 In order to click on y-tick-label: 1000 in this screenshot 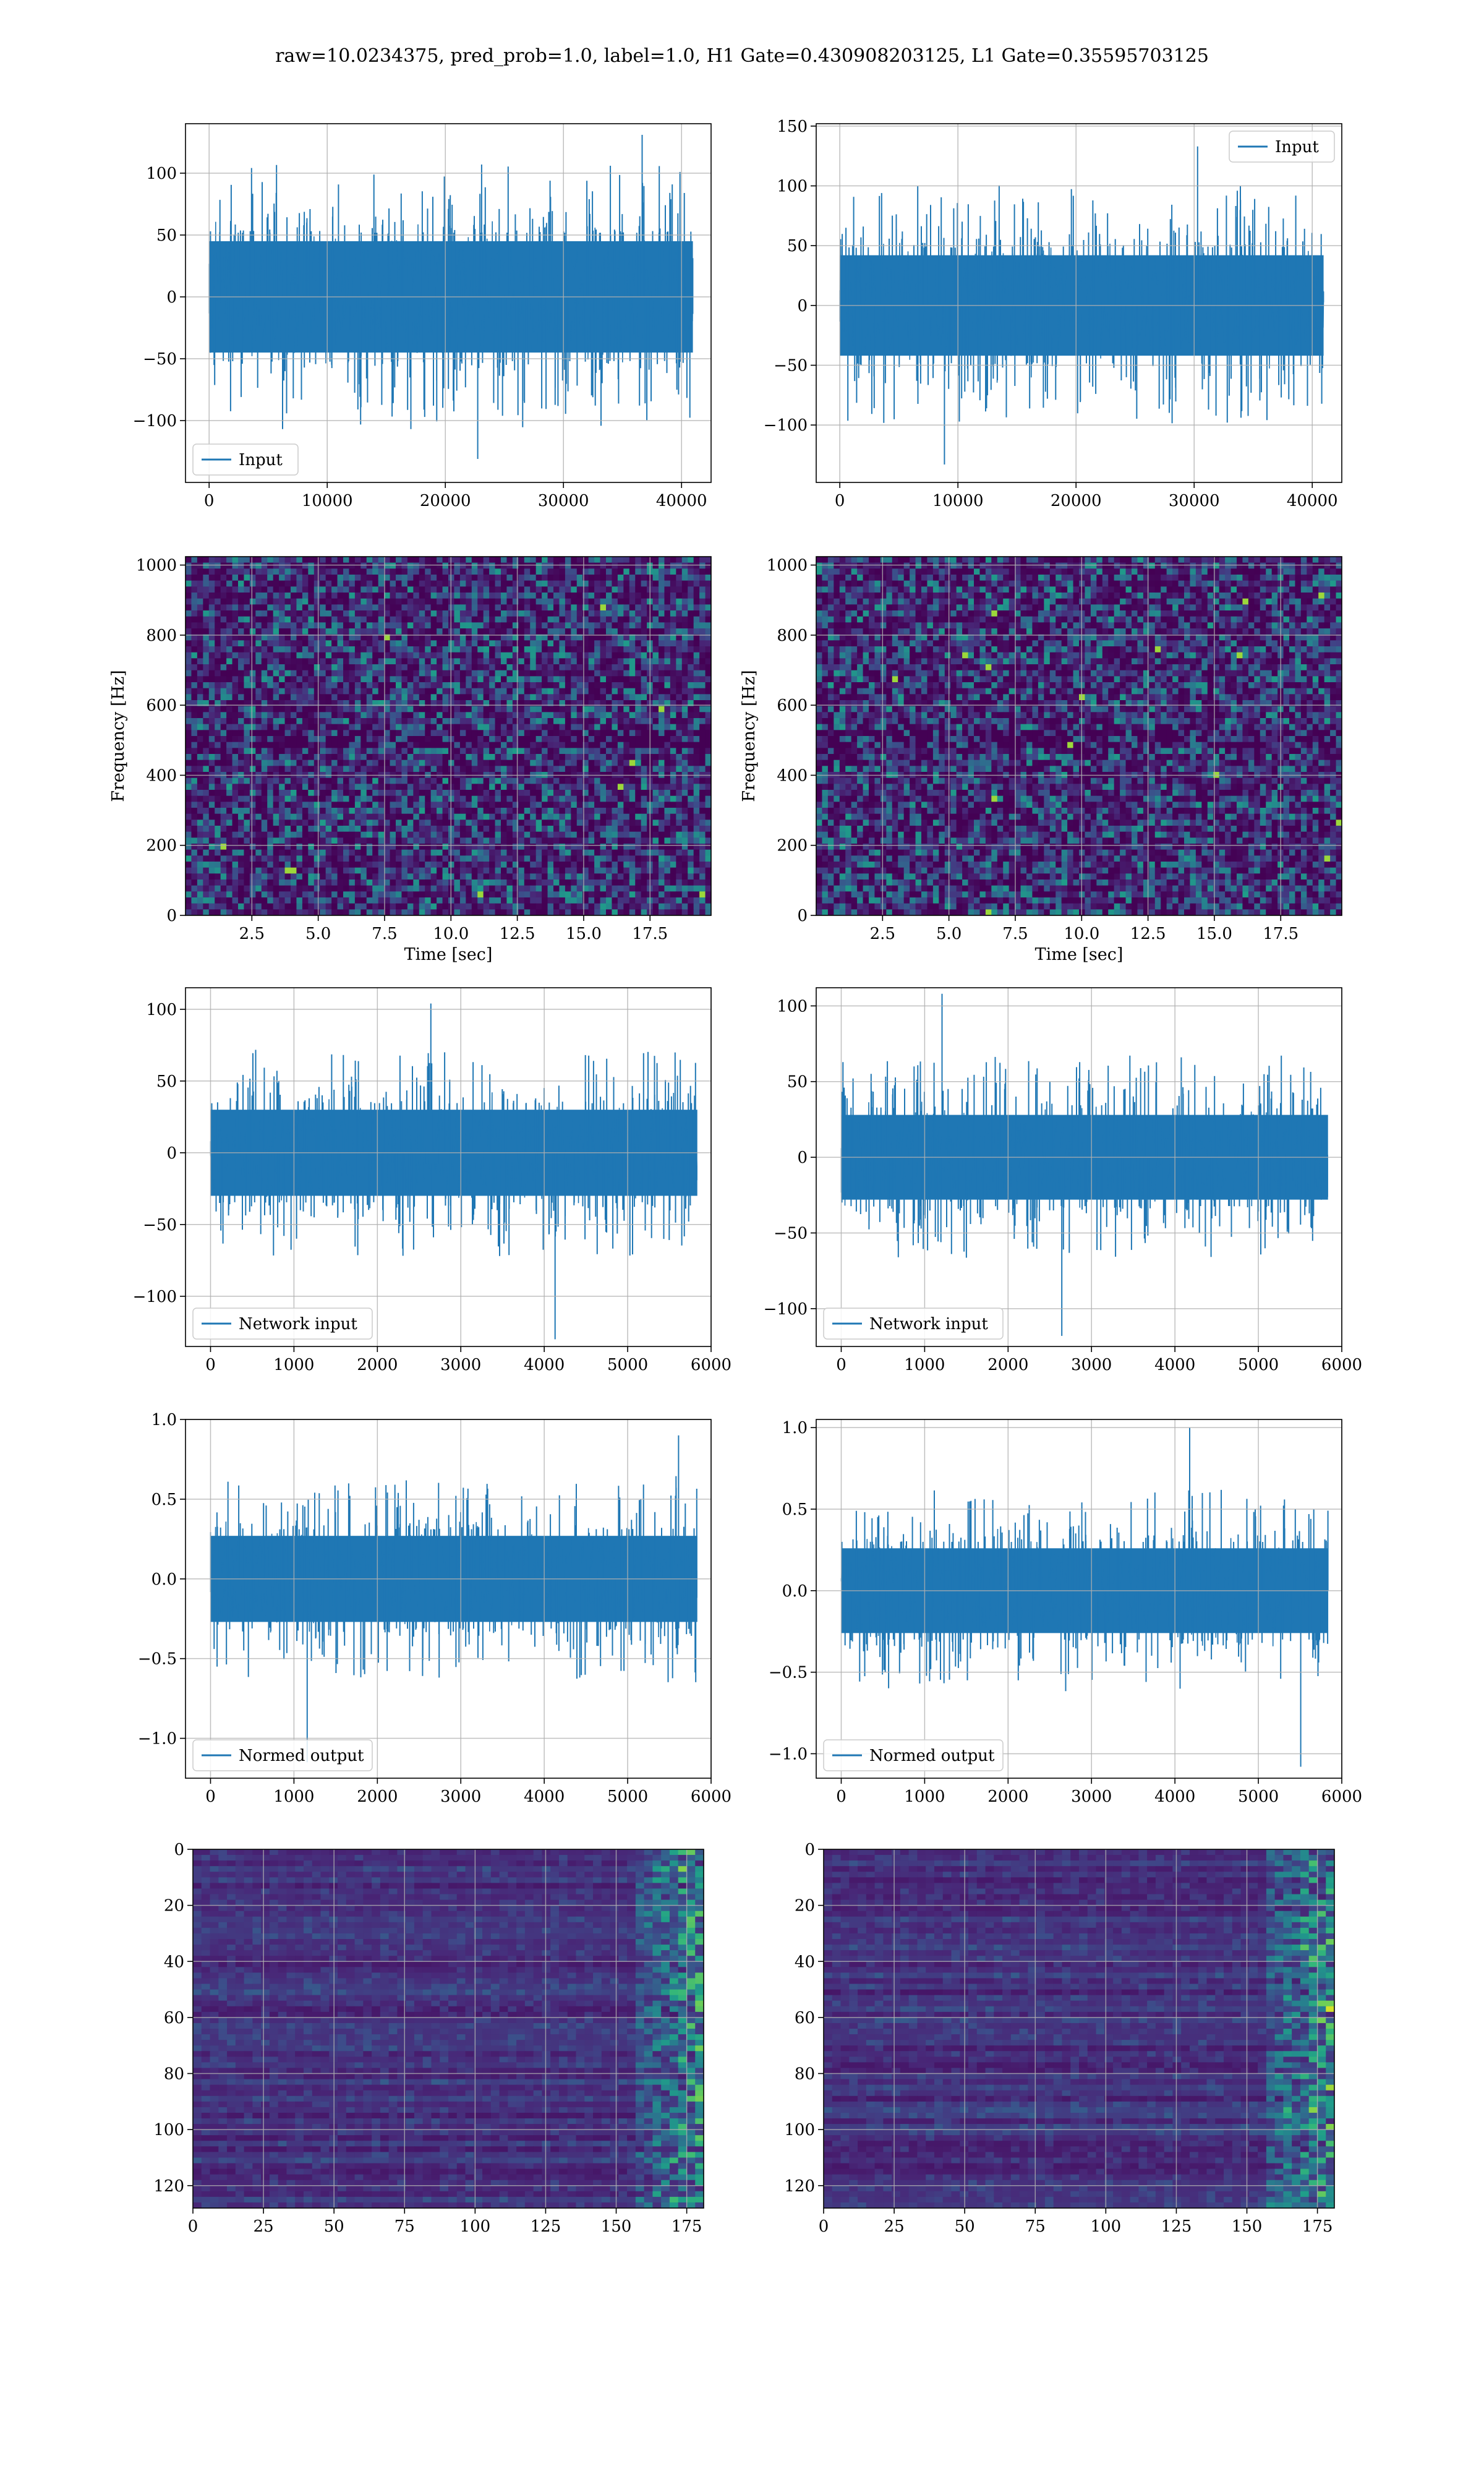, I will do `click(156, 566)`.